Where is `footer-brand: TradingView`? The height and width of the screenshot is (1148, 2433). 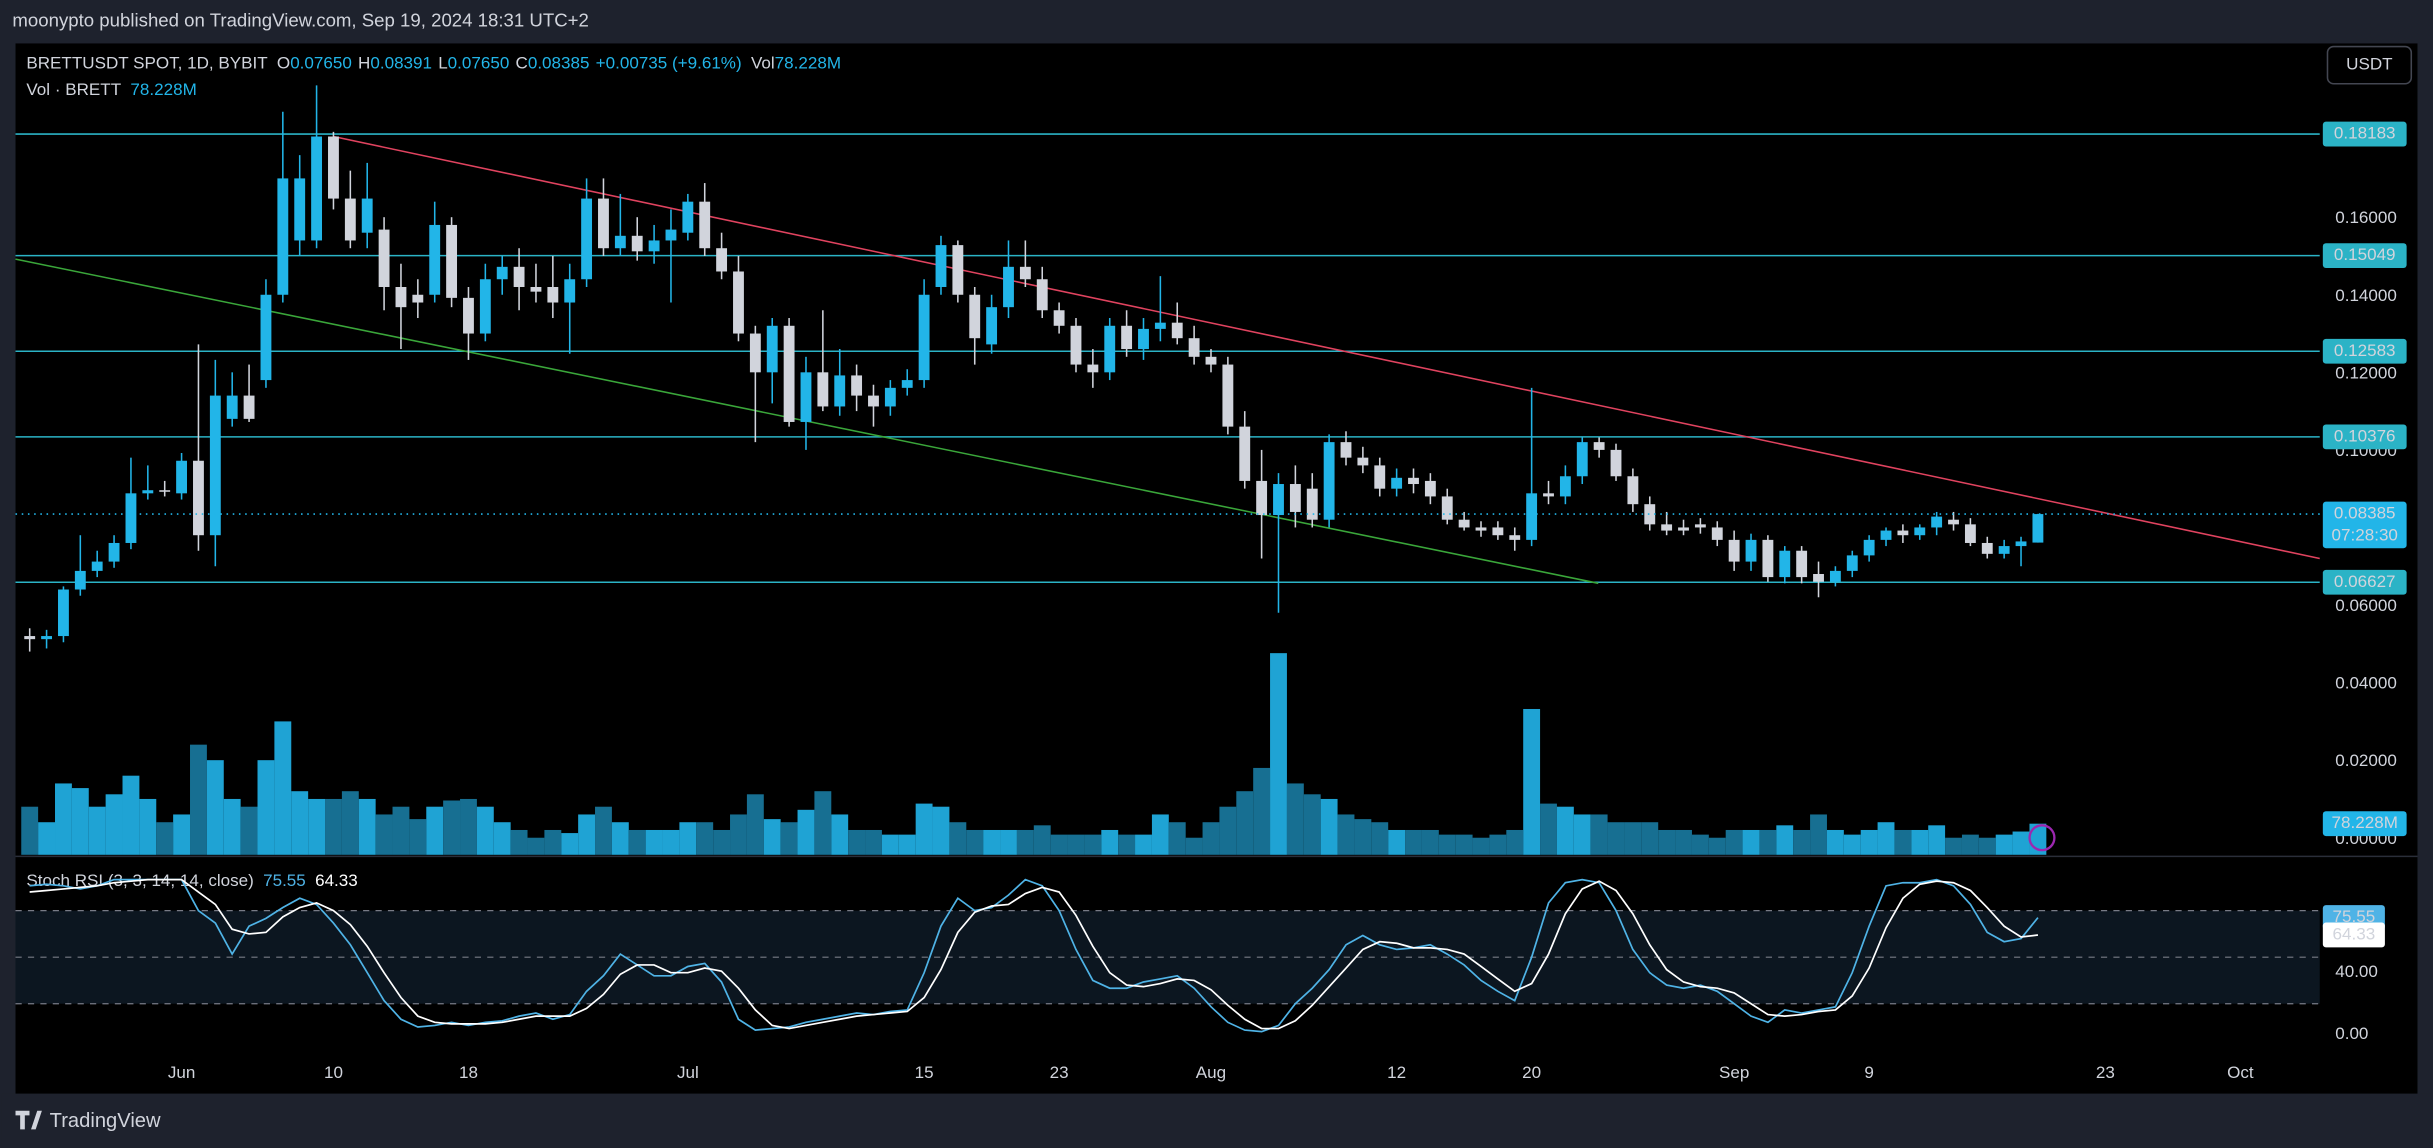
footer-brand: TradingView is located at coordinates (105, 1121).